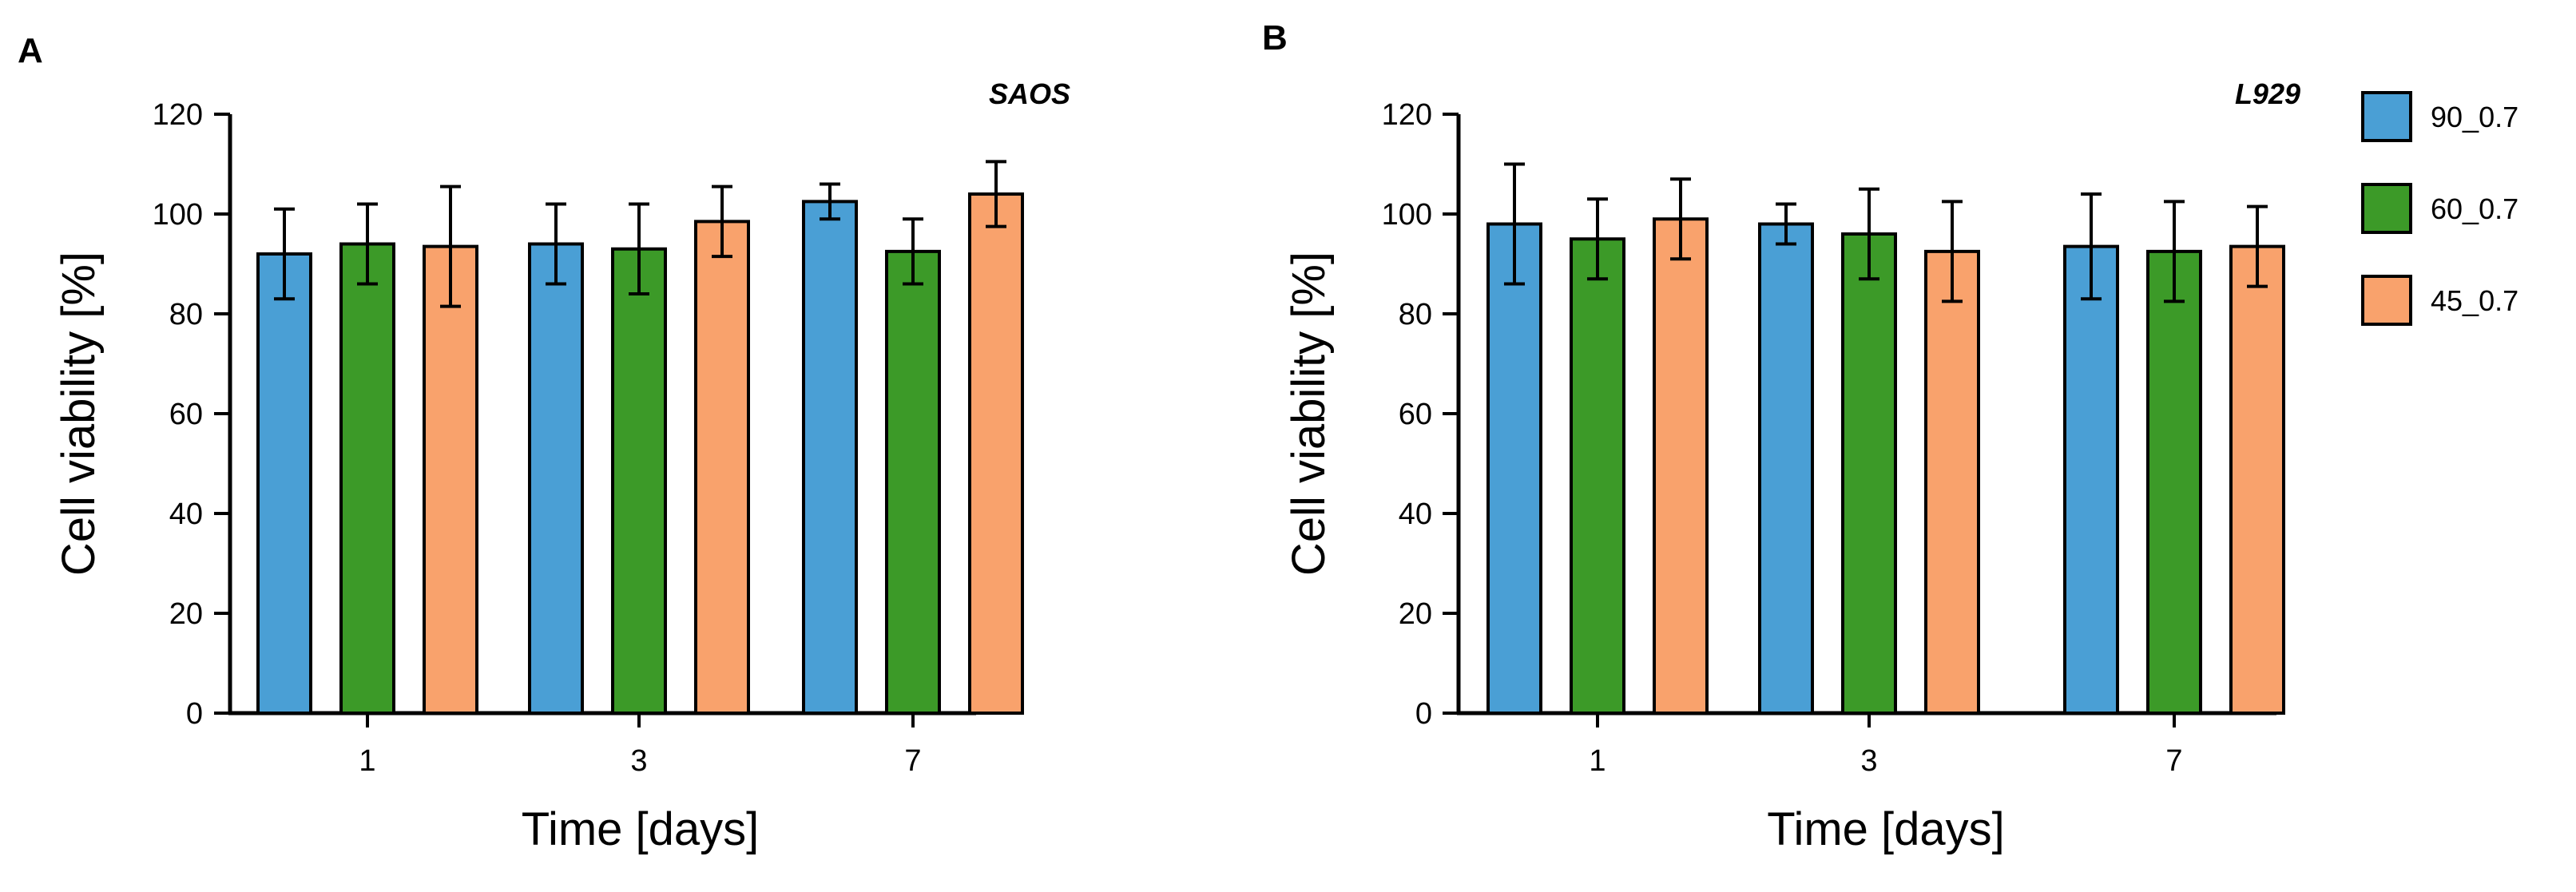 The image size is (2576, 892). I want to click on panel-a-y-tick-label: 0, so click(194, 714).